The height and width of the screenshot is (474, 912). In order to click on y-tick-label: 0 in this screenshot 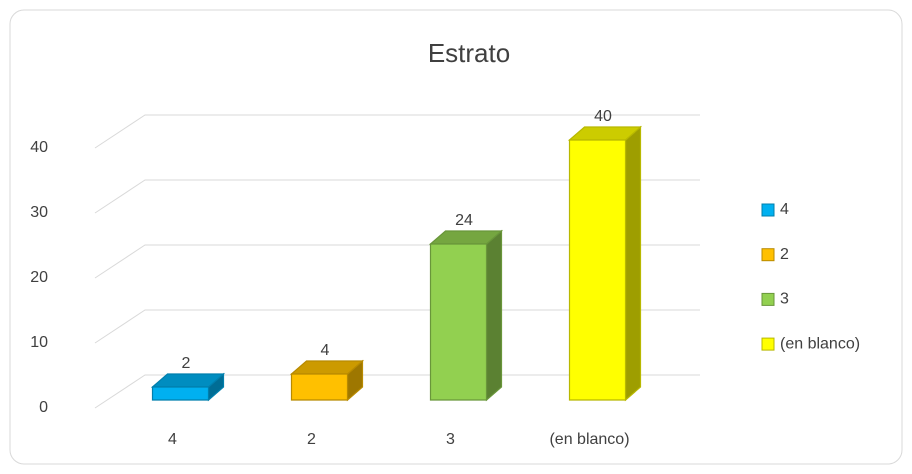, I will do `click(43, 407)`.